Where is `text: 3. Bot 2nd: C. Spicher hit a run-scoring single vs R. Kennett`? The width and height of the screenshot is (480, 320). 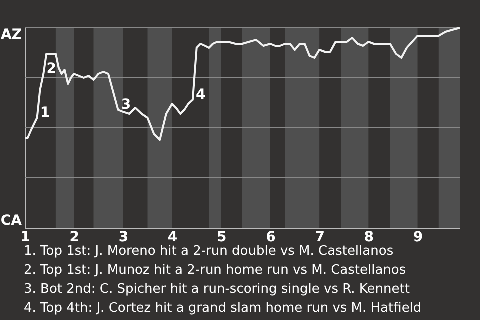 text: 3. Bot 2nd: C. Spicher hit a run-scoring single vs R. Kennett is located at coordinates (217, 289).